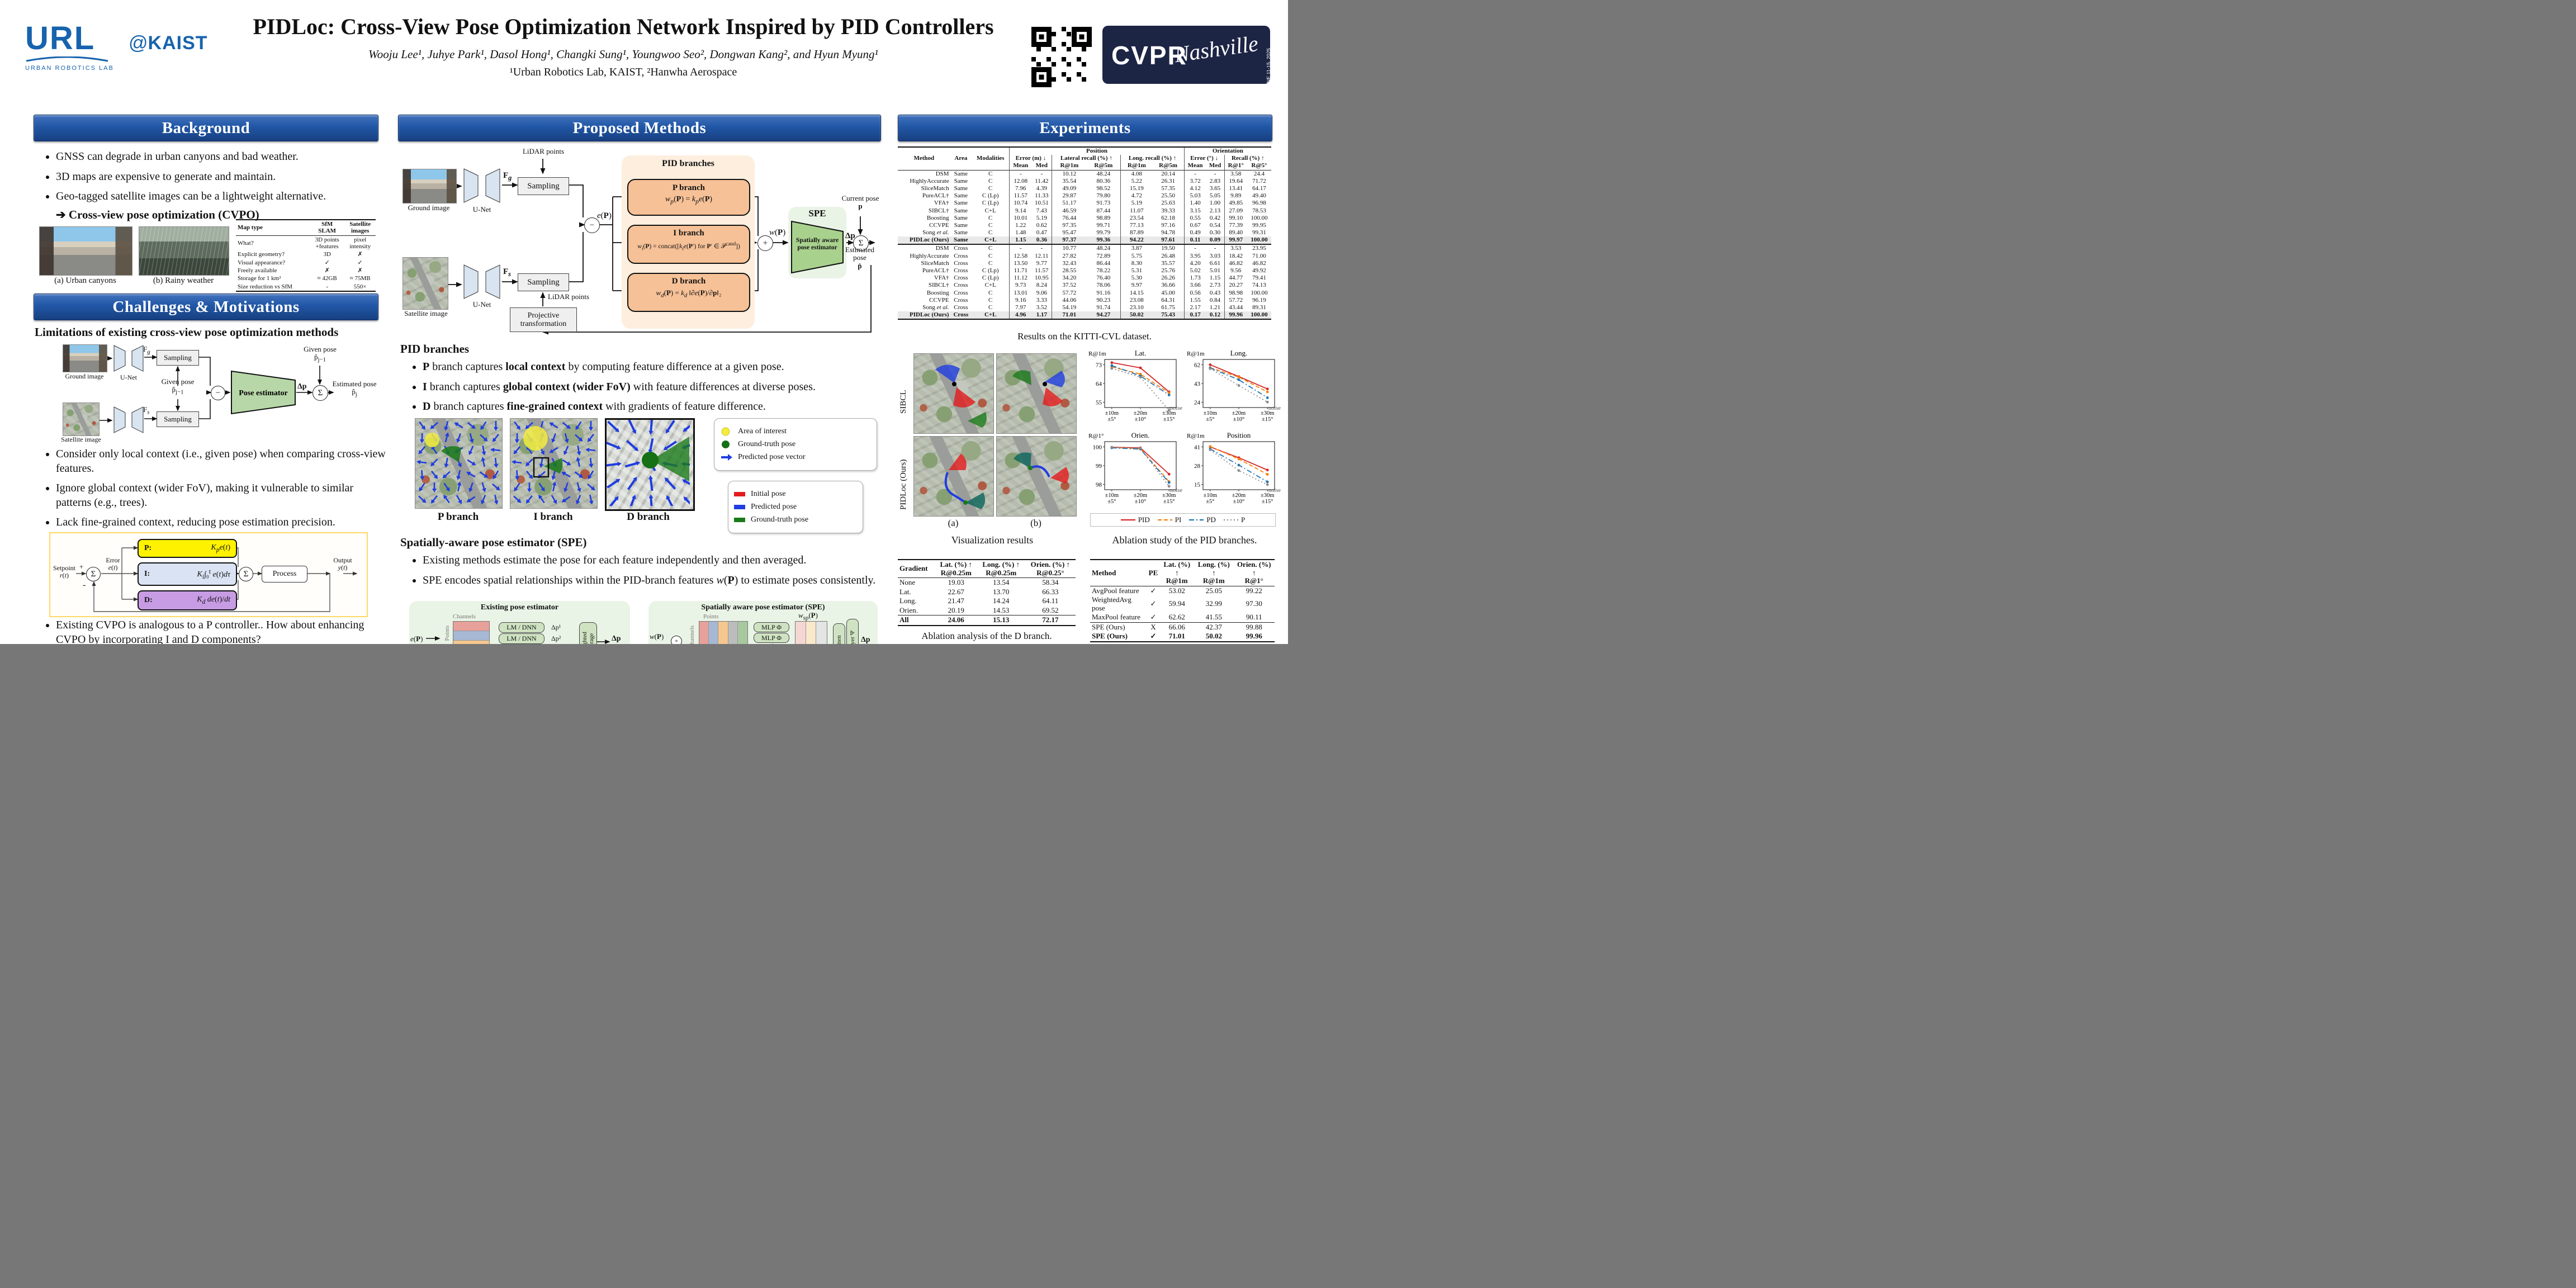 Image resolution: width=2576 pixels, height=1288 pixels. Describe the element at coordinates (187, 600) in the screenshot. I see `d-controller-box: D: Kd de(t)/dt` at that location.